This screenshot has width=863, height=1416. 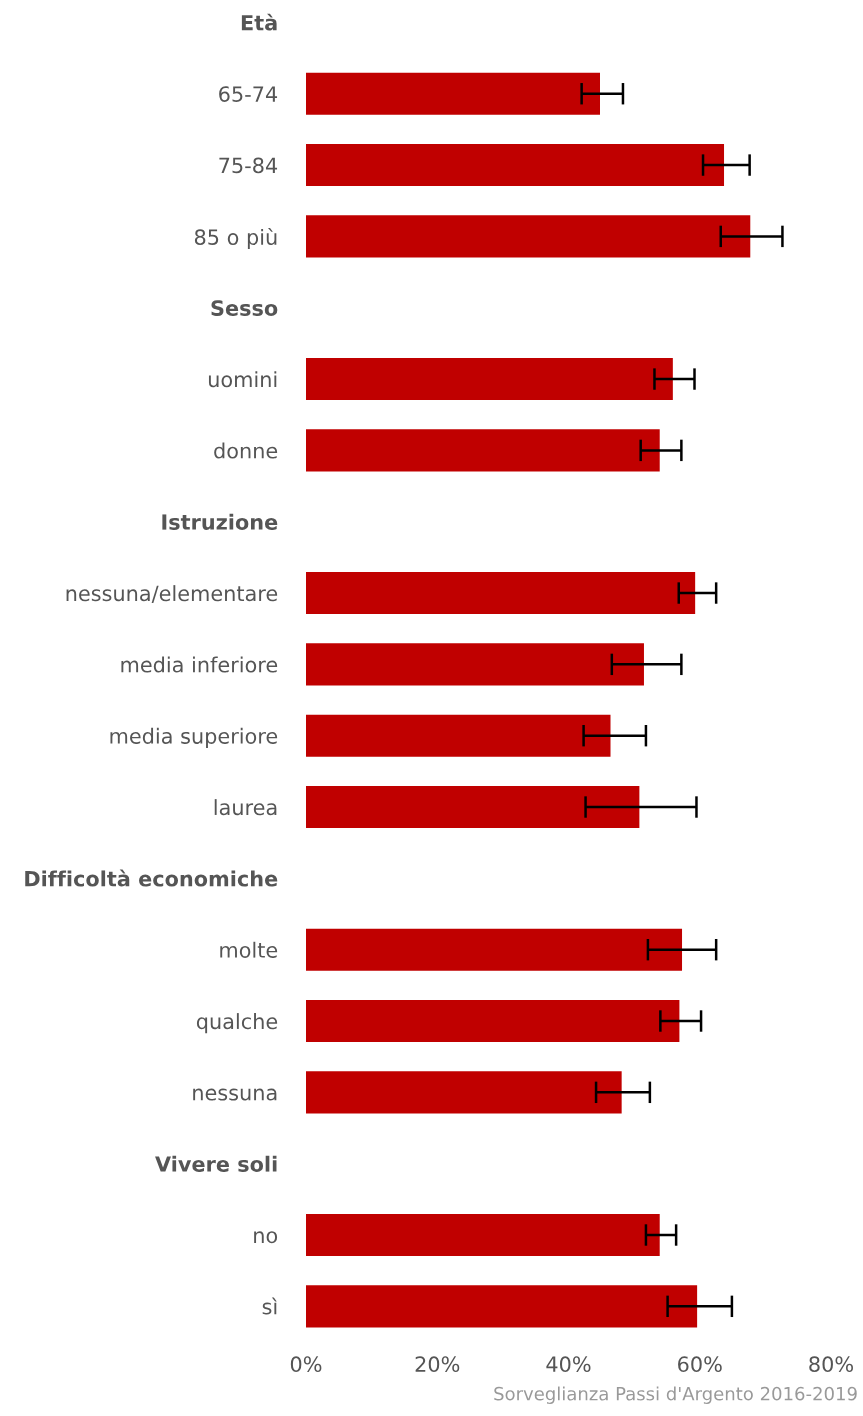 I want to click on y-tick-label: 65-74, so click(x=248, y=94).